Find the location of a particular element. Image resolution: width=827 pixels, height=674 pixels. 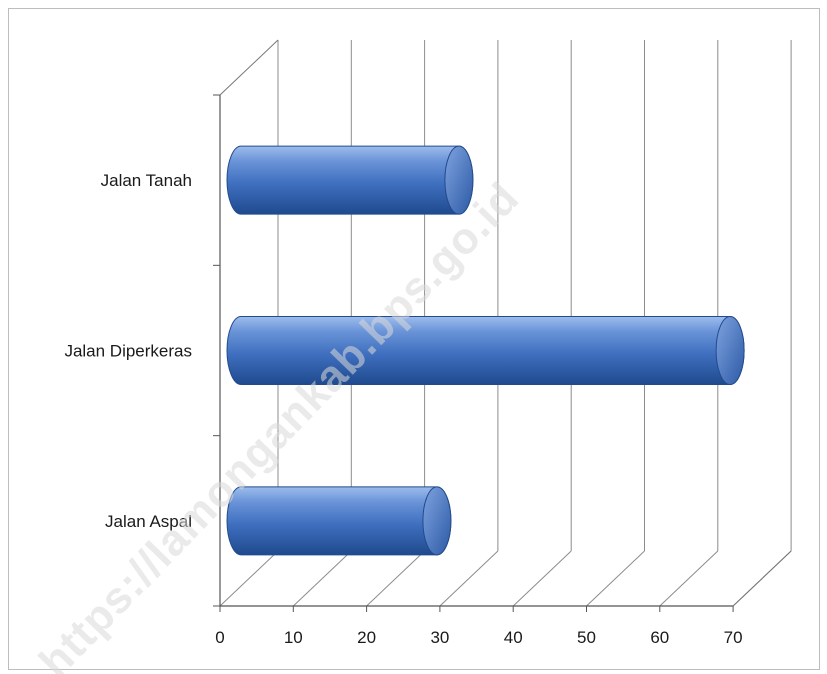

x-tick-label: 40 is located at coordinates (513, 637).